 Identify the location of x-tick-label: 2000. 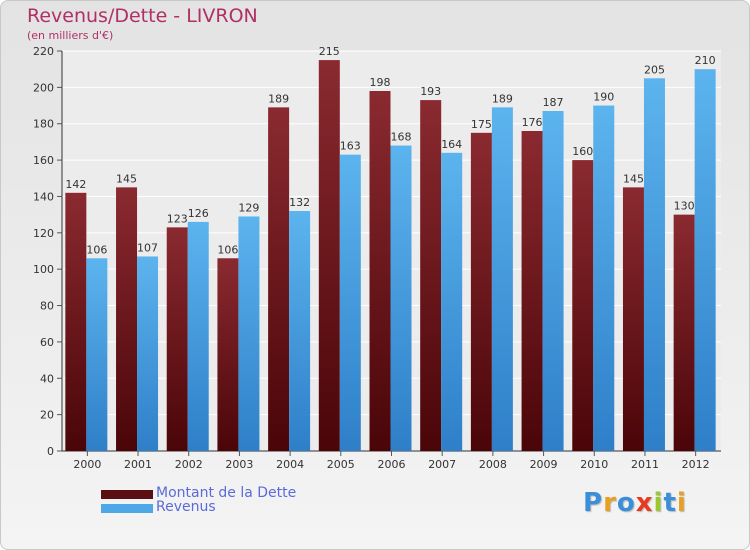
(87, 464).